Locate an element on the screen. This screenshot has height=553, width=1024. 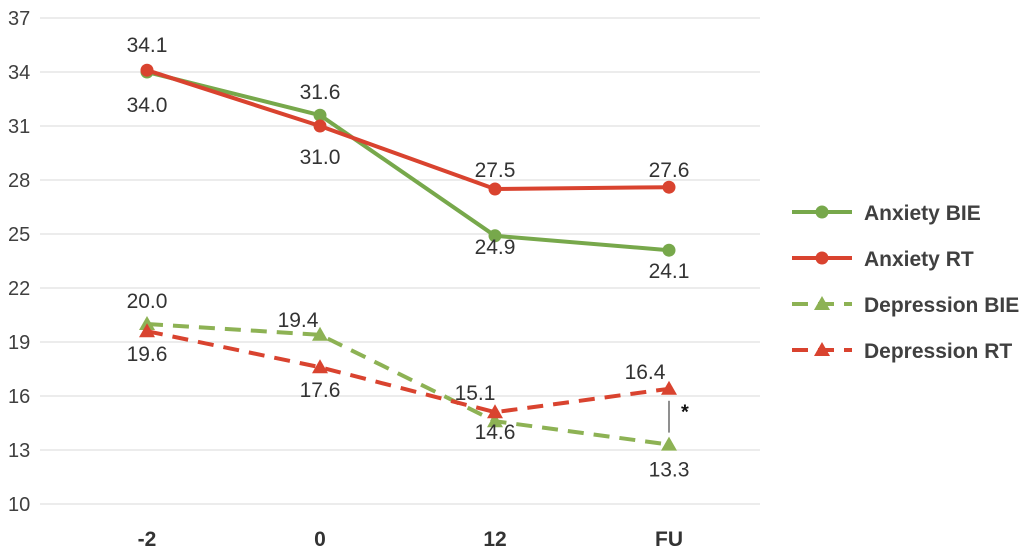
data-label: 17.6 is located at coordinates (320, 390).